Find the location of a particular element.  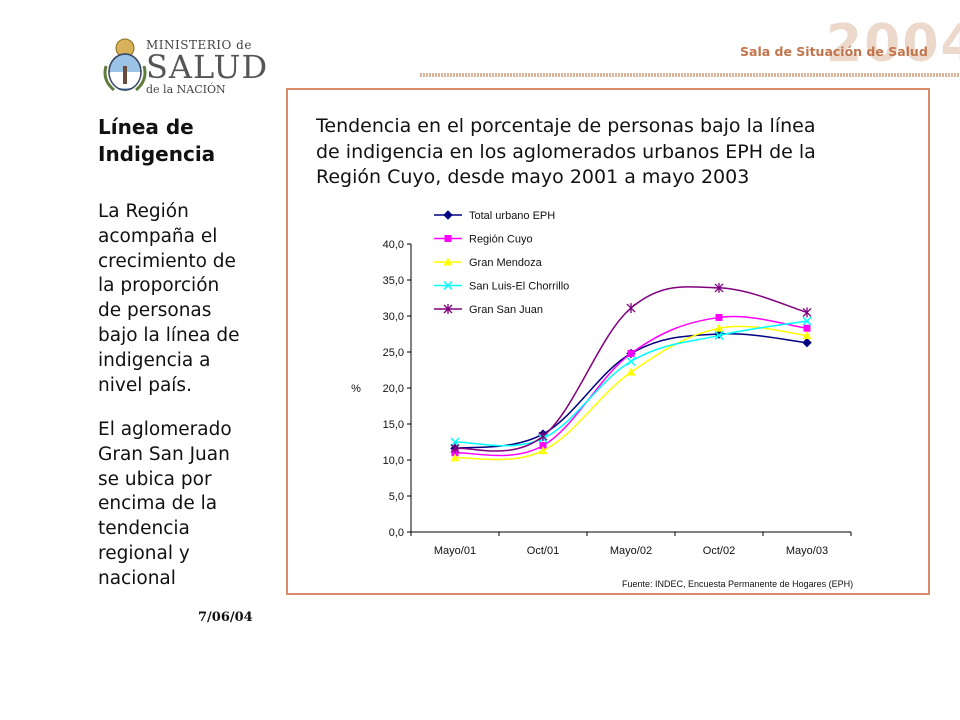

para2-line: El aglomerado is located at coordinates (165, 429).